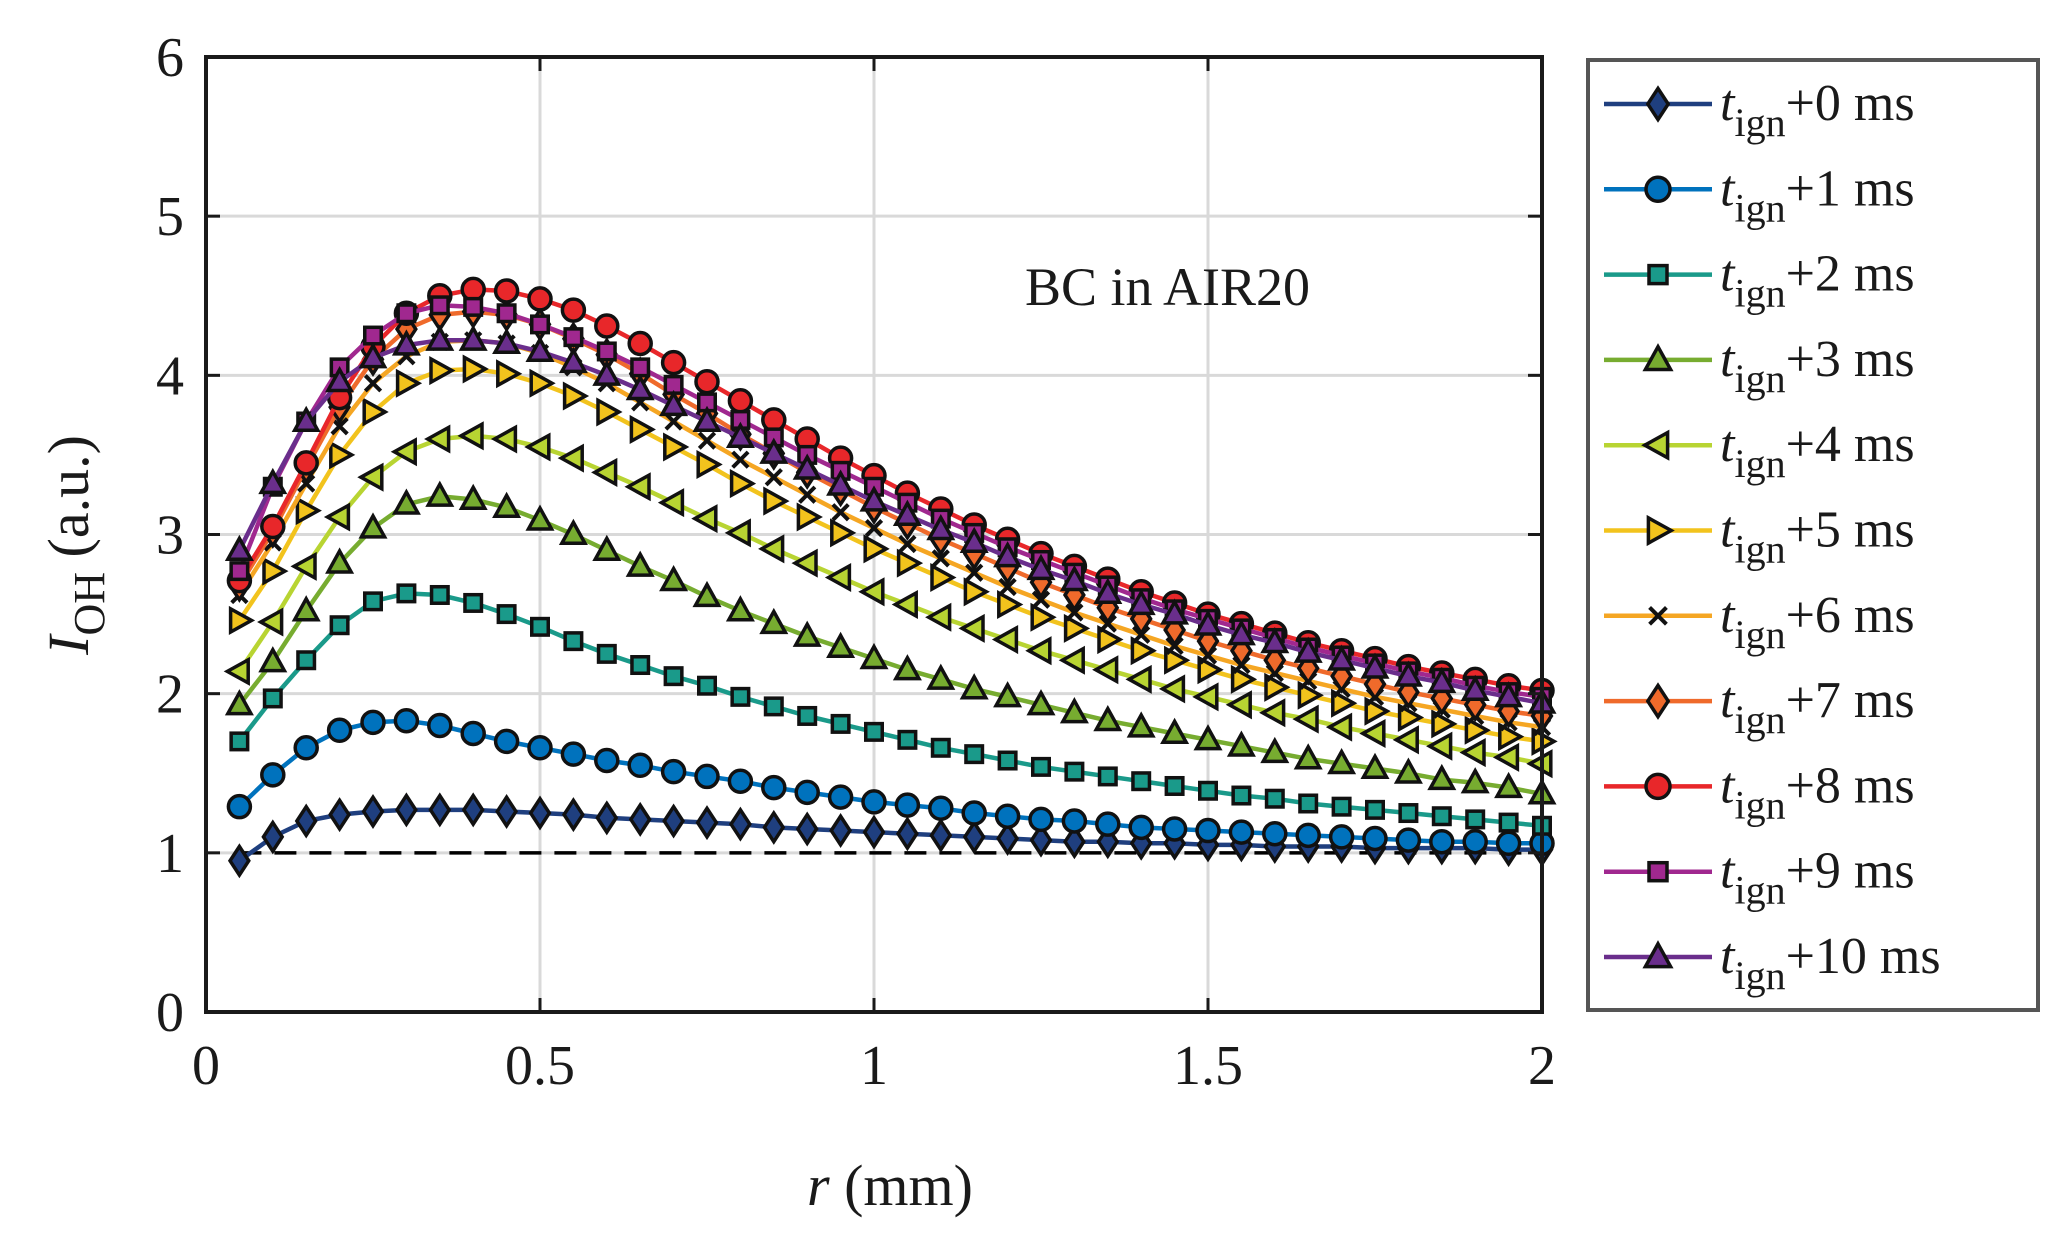 The height and width of the screenshot is (1250, 2065). What do you see at coordinates (1817, 451) in the screenshot?
I see `legend-label: tign+4 ms` at bounding box center [1817, 451].